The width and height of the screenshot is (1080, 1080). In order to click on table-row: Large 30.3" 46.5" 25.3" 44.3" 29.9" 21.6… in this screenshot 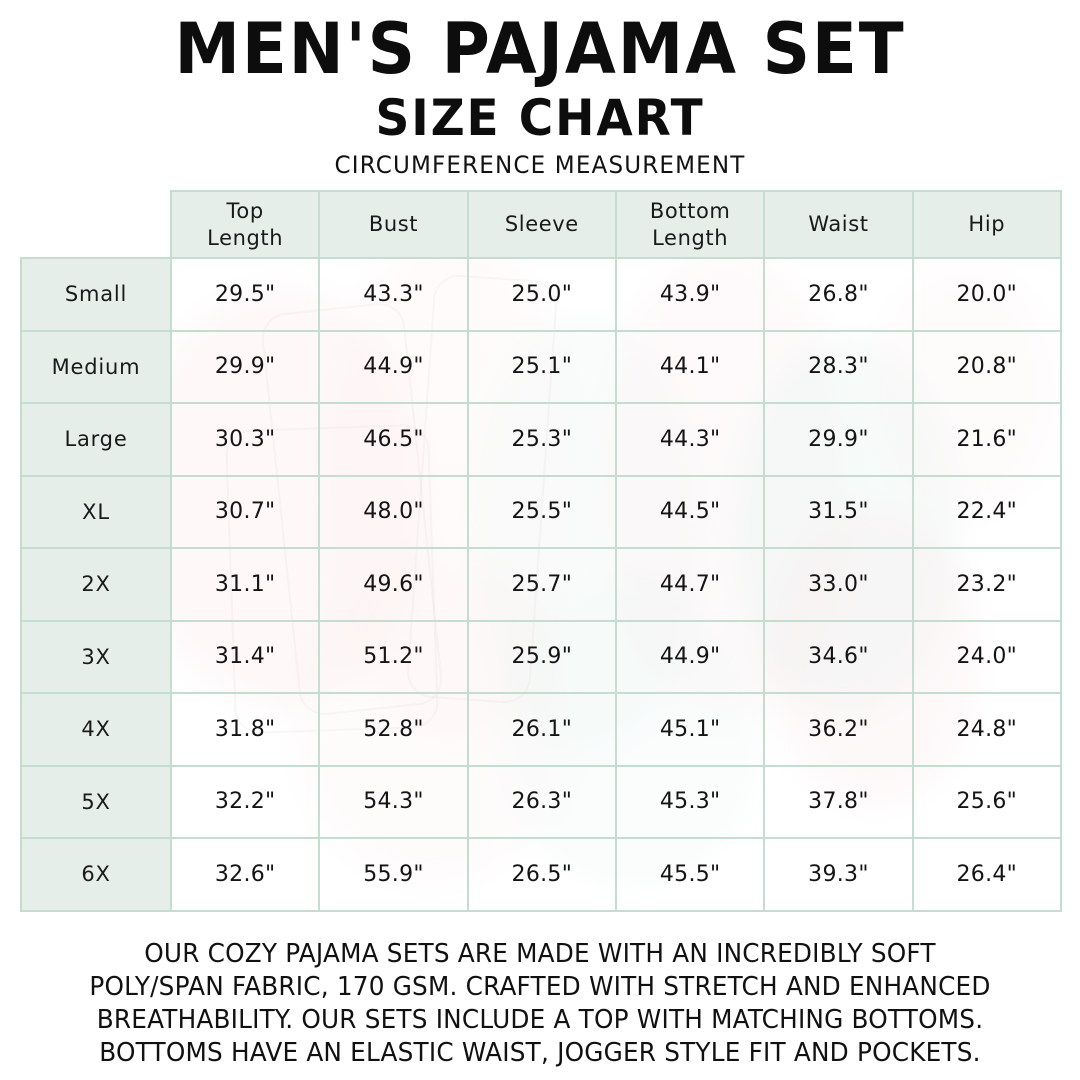, I will do `click(541, 439)`.